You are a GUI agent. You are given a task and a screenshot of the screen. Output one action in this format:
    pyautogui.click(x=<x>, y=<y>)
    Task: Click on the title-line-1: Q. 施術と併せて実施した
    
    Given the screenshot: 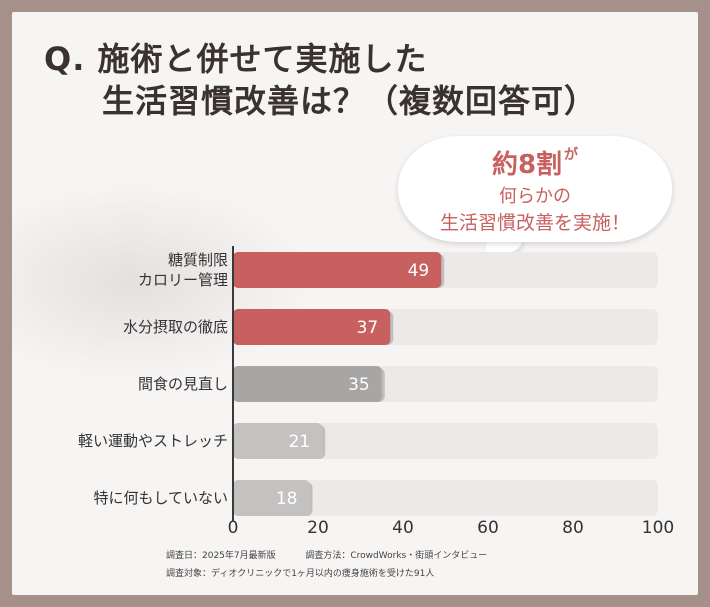 What is the action you would take?
    pyautogui.click(x=236, y=59)
    